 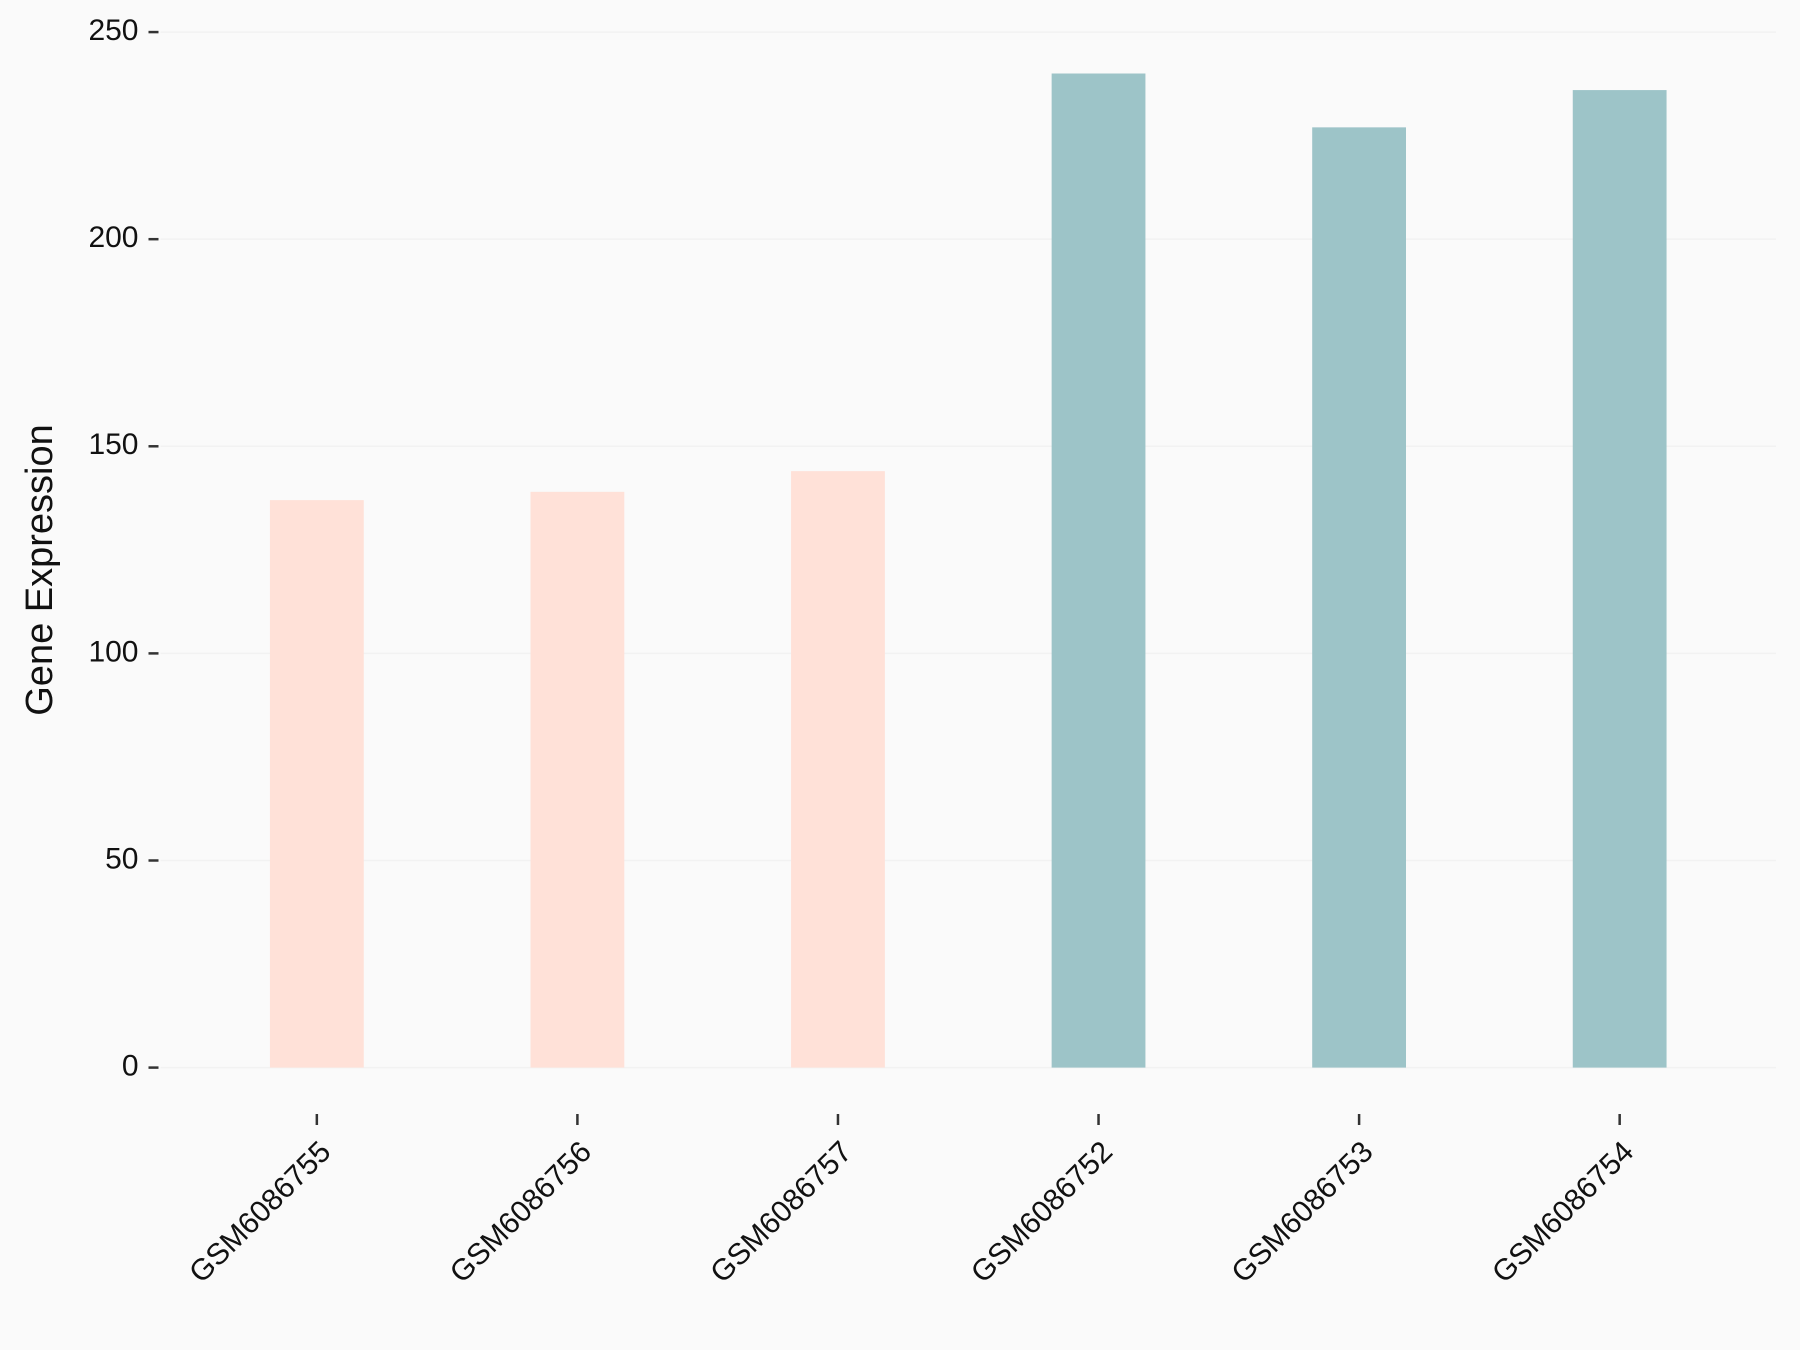 I want to click on y-tick-label: 150, so click(x=113, y=444).